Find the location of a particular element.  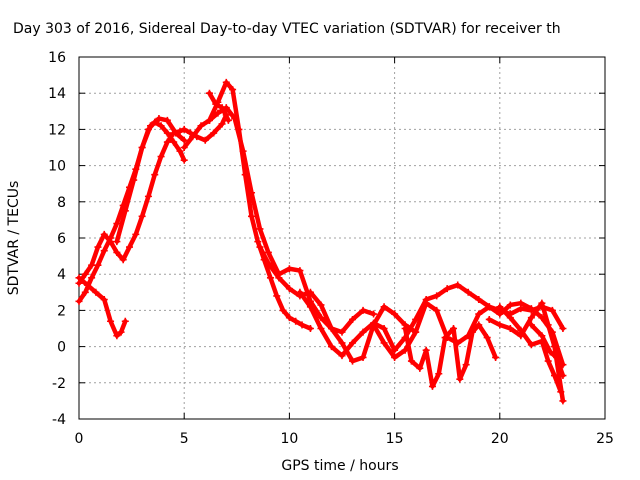

y-tick-label: 6 is located at coordinates (61, 239).